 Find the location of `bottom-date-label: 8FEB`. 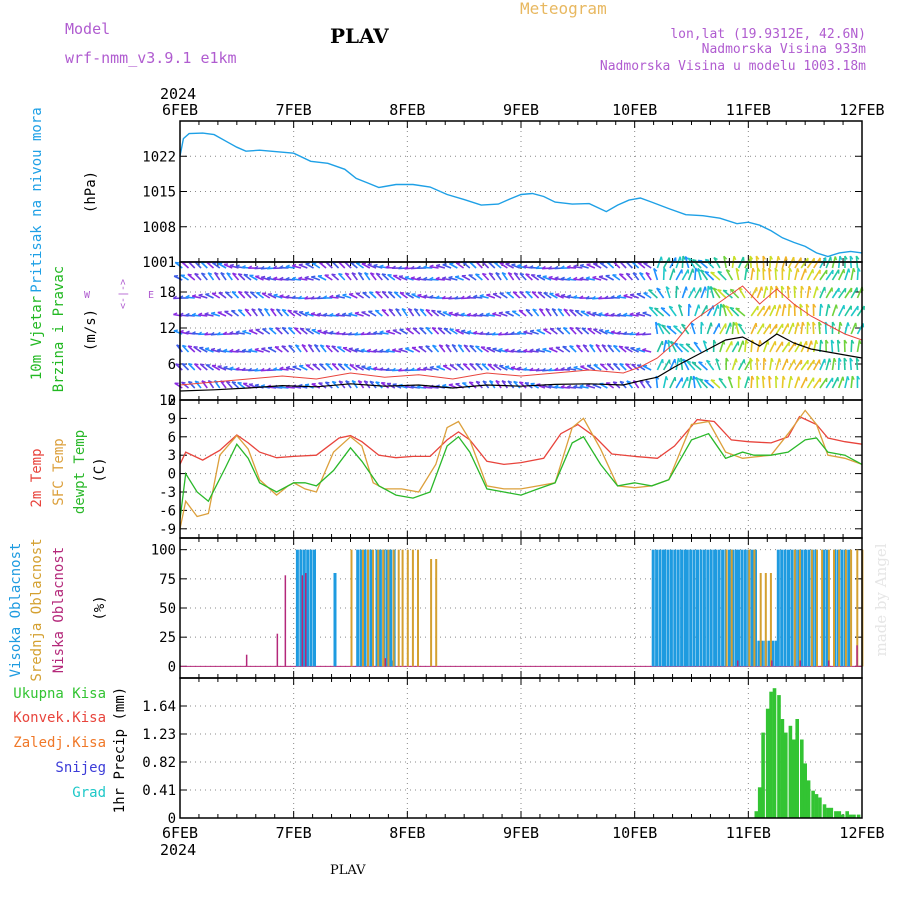

bottom-date-label: 8FEB is located at coordinates (407, 833).